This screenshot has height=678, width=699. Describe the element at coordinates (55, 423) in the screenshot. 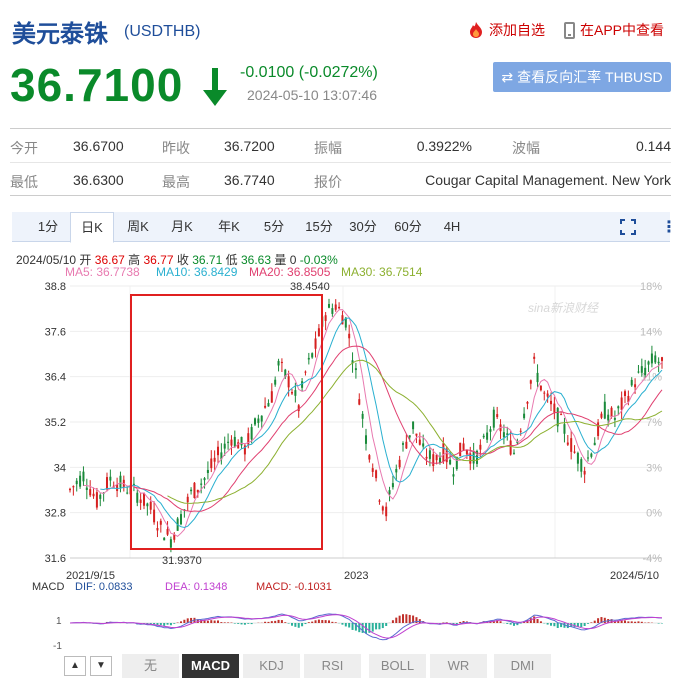

I see `y-tick-label: 35.2` at that location.